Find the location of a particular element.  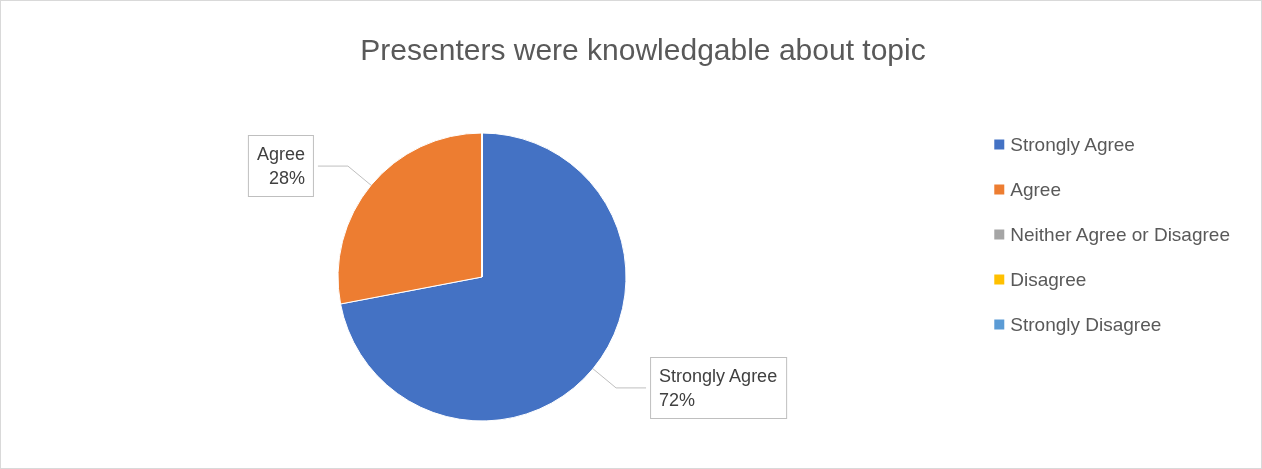

legend-label: Strongly Agree is located at coordinates (1072, 144).